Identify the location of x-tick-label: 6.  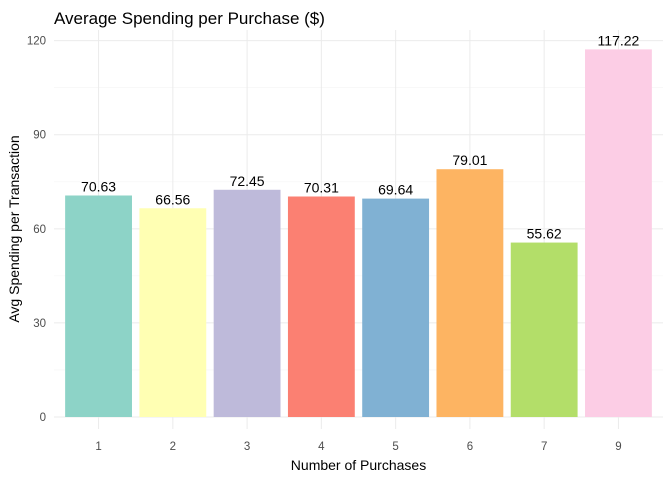
(470, 447).